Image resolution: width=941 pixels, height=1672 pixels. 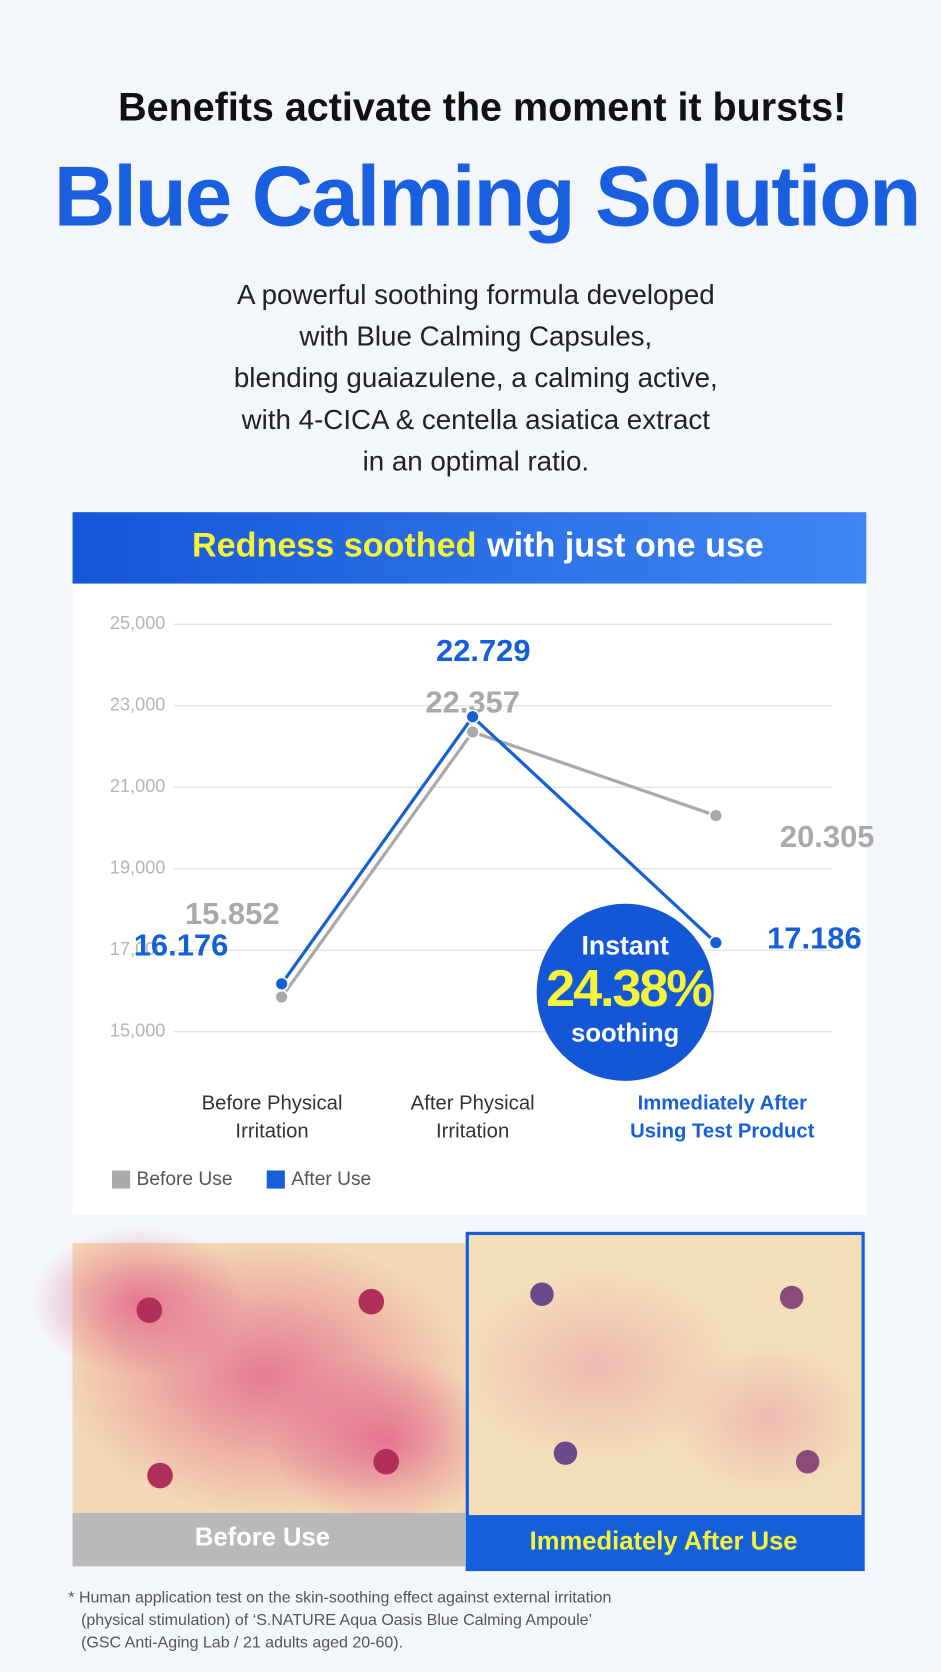 I want to click on annotation-bottom: soothing, so click(x=625, y=1034).